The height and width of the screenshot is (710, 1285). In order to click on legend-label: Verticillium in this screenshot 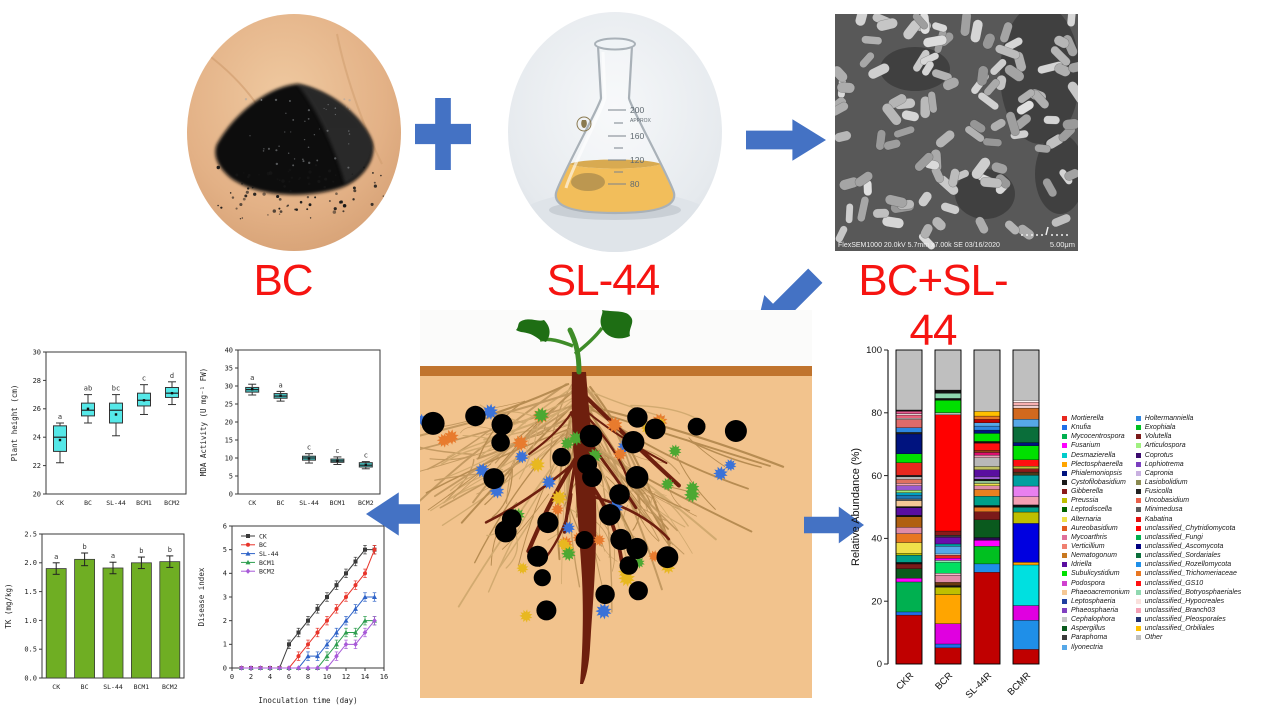, I will do `click(1088, 547)`.